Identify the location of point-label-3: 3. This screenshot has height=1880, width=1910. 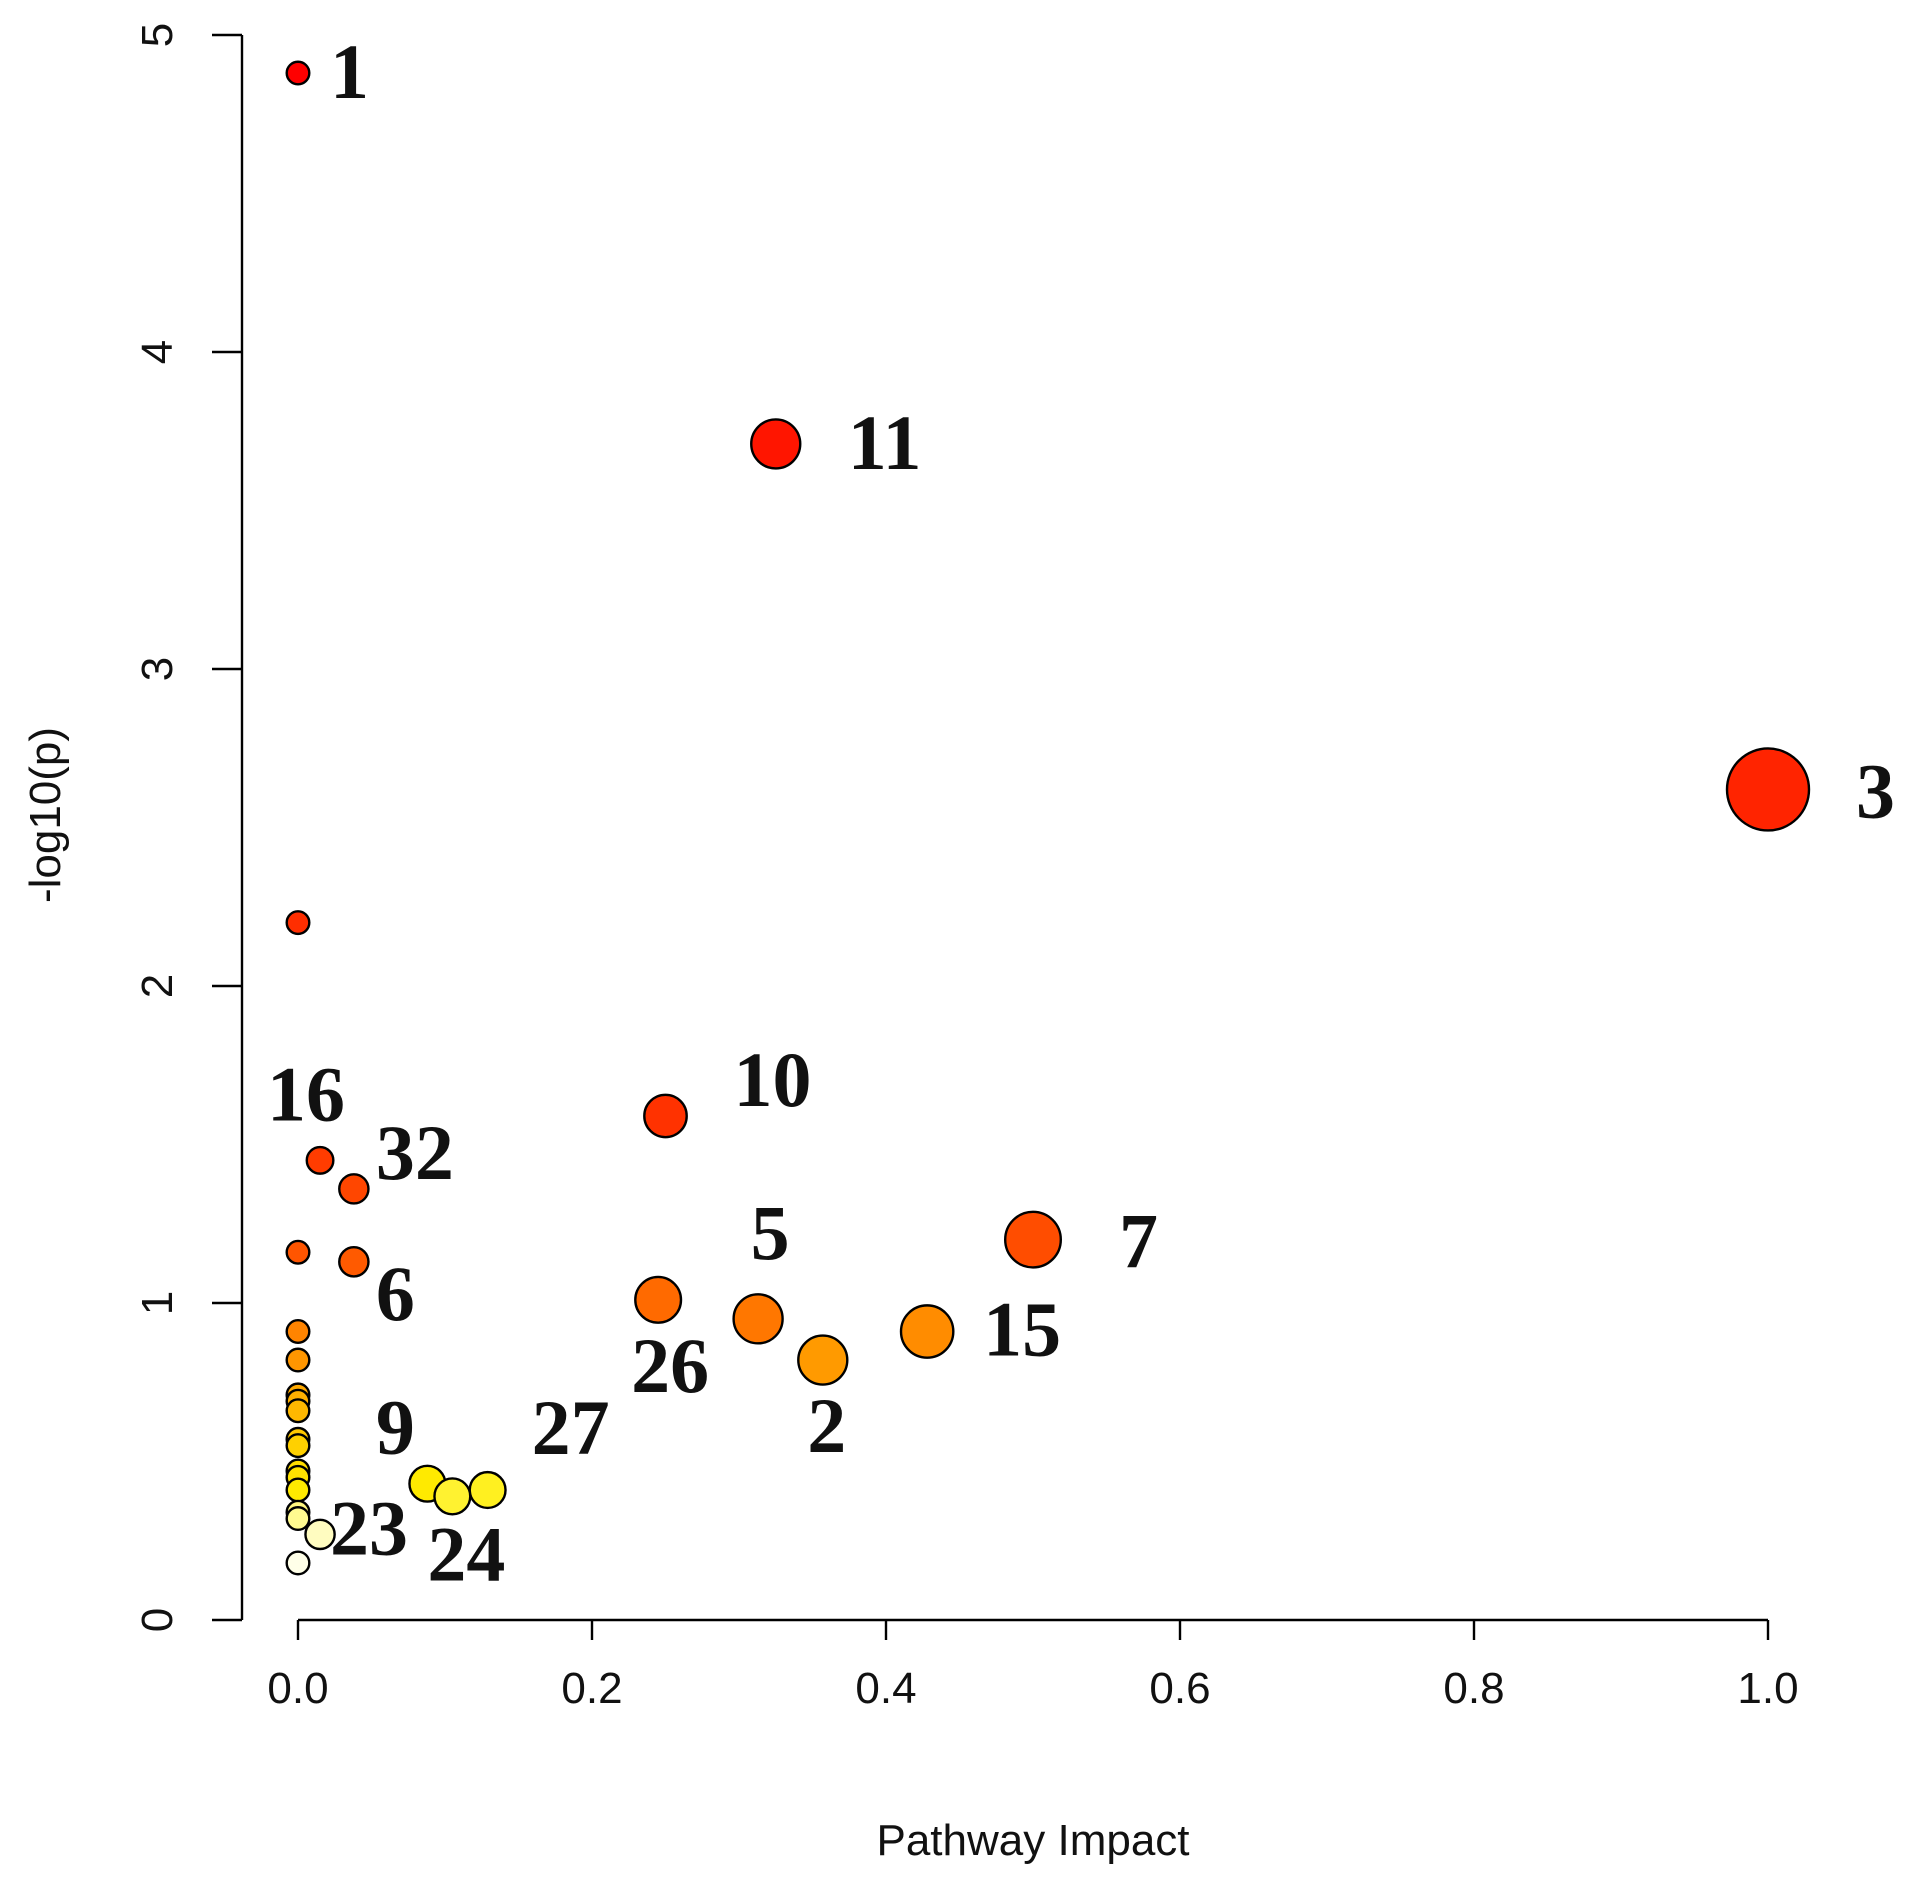
(1875, 790).